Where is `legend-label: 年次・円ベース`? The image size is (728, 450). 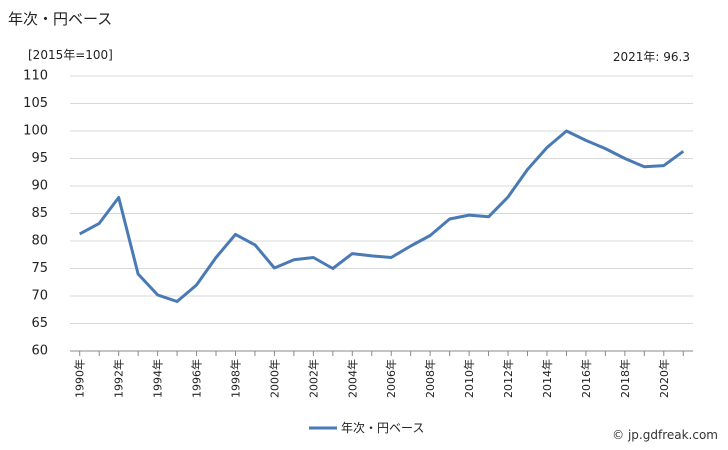 legend-label: 年次・円ベース is located at coordinates (382, 428).